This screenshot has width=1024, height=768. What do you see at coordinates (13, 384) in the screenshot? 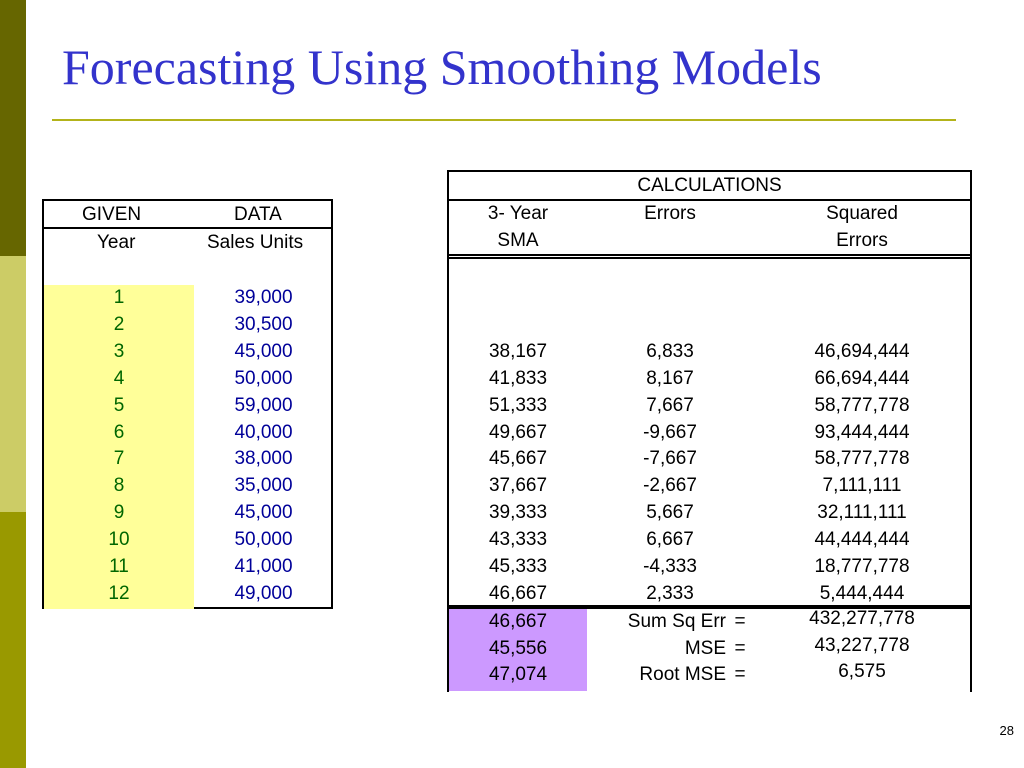
I see `side-bar-light` at bounding box center [13, 384].